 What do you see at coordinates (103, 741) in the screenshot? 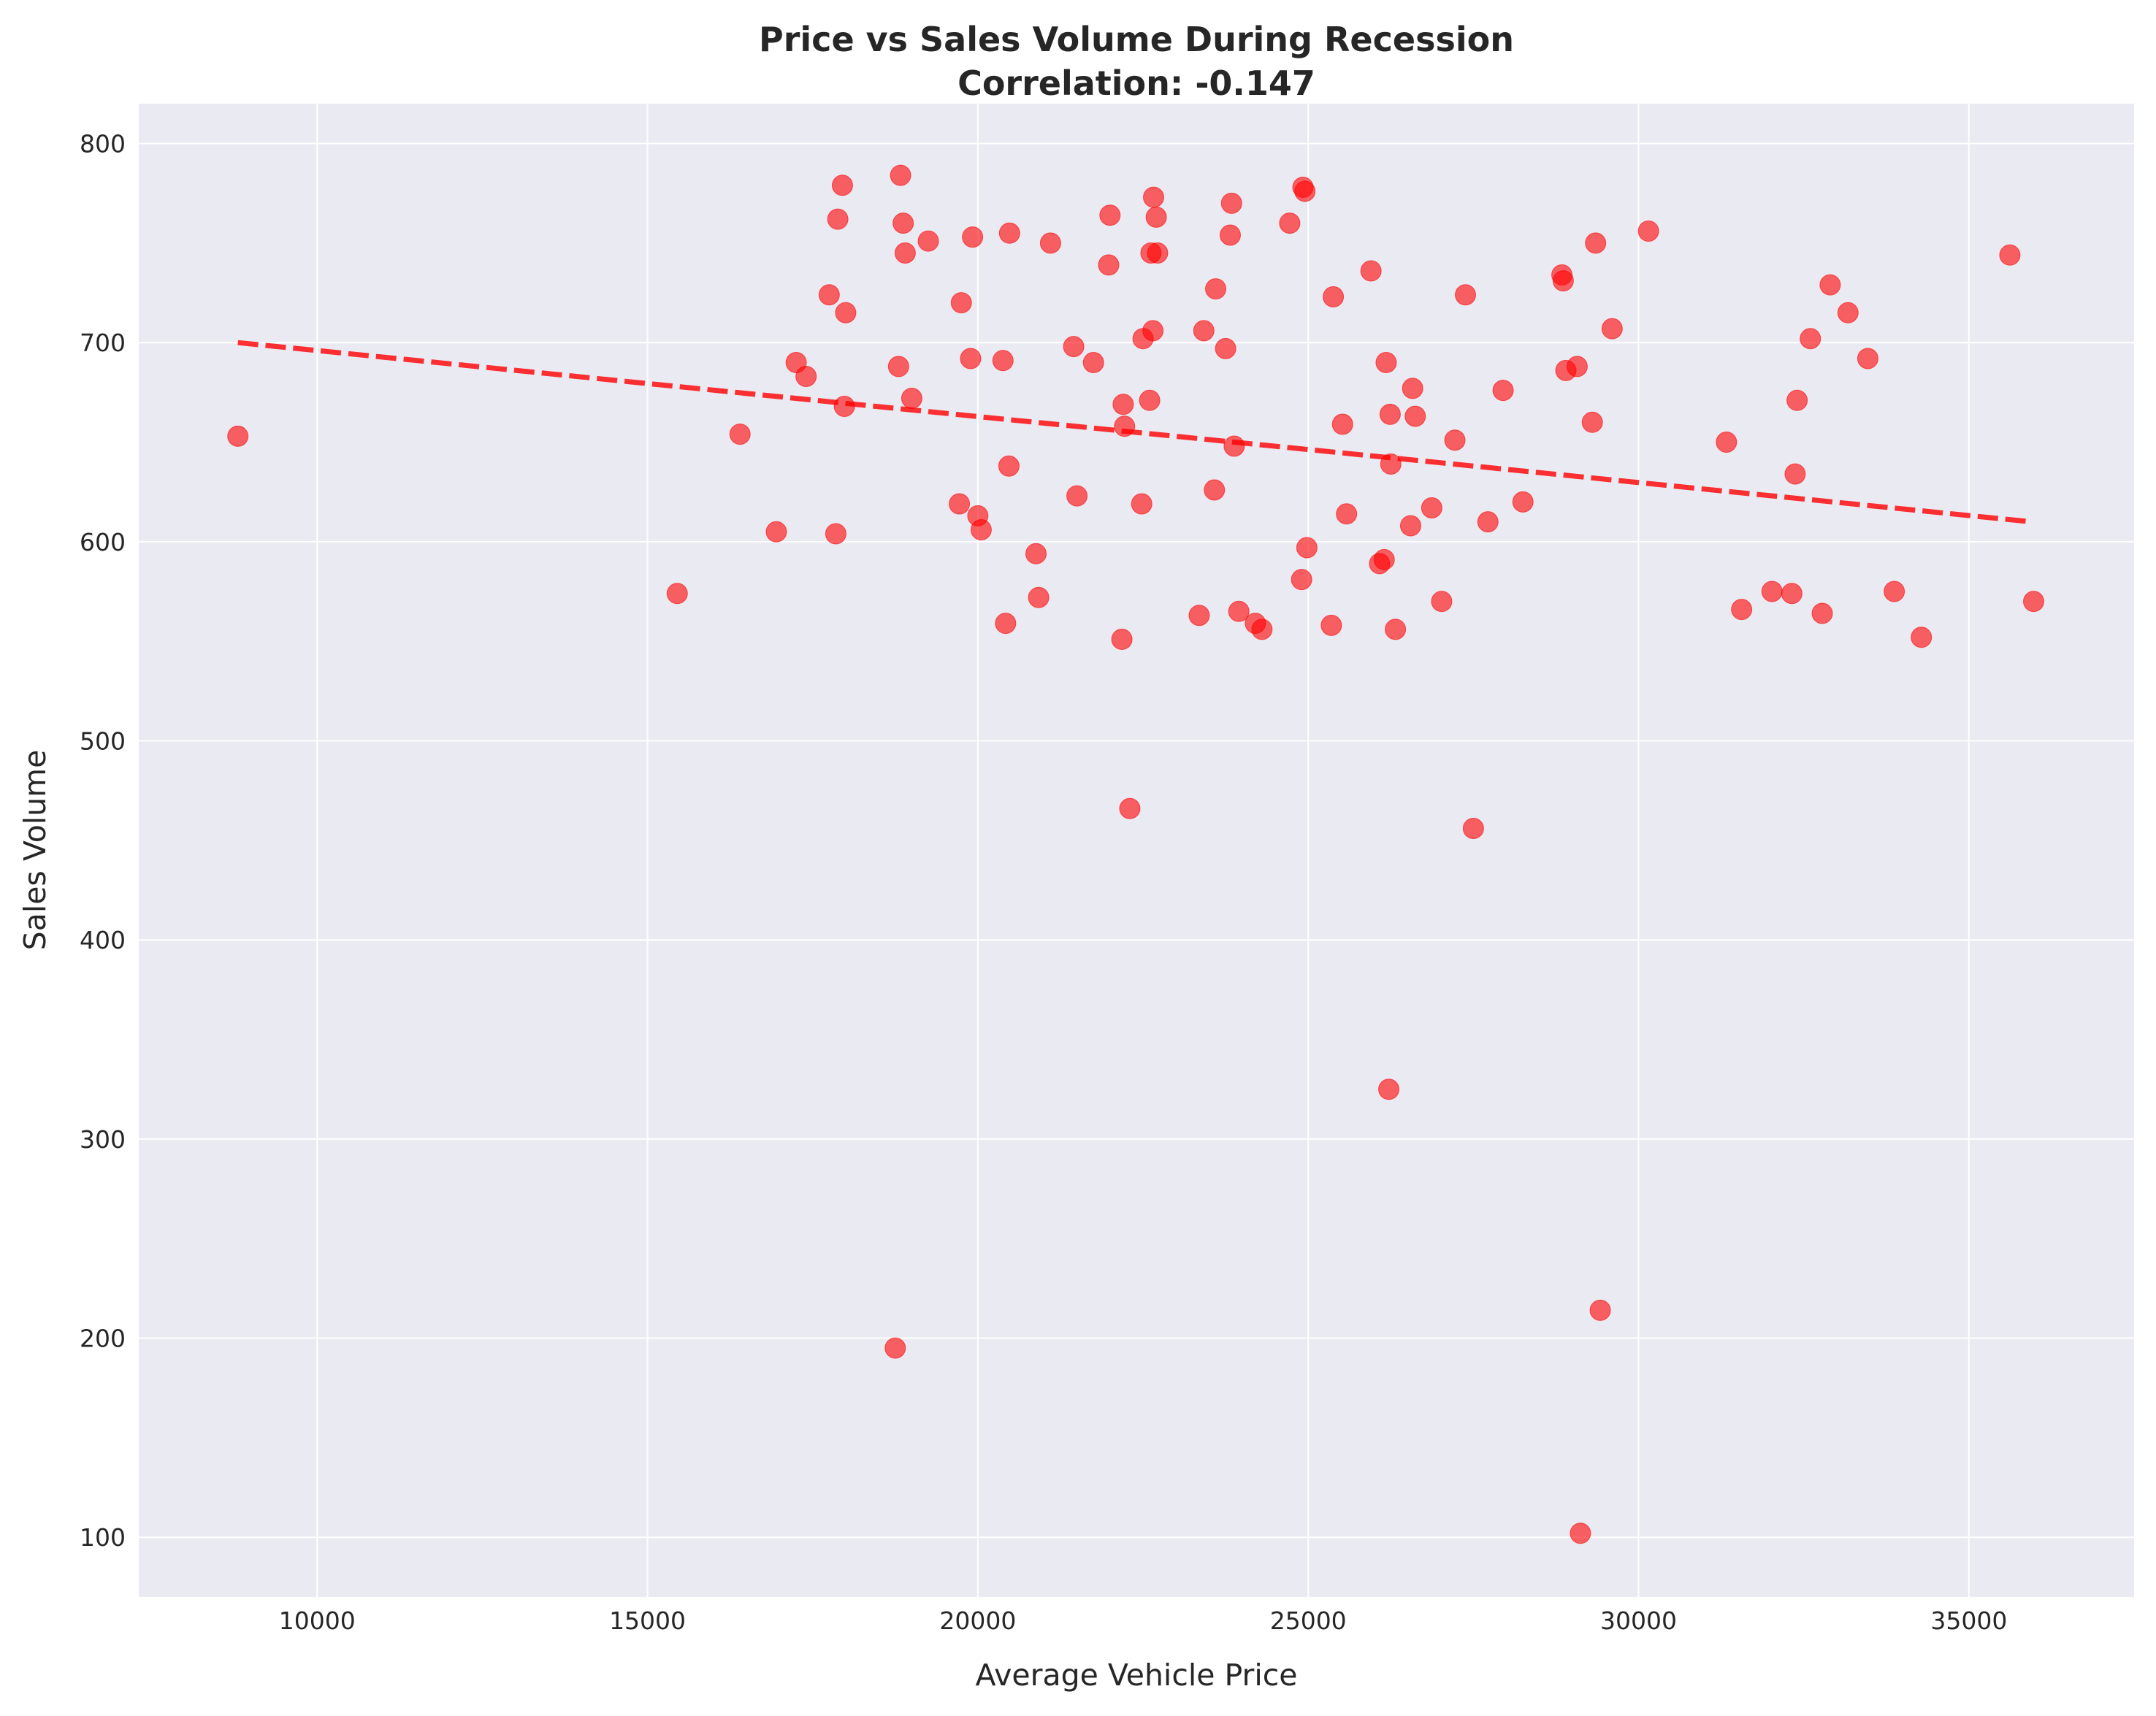
I see `y-tick-label: 500` at bounding box center [103, 741].